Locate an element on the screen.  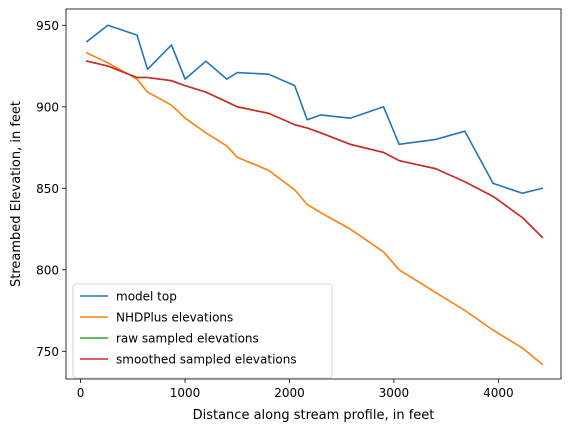
x-axis: 0 1000 2000 3000 4000 is located at coordinates (295, 389).